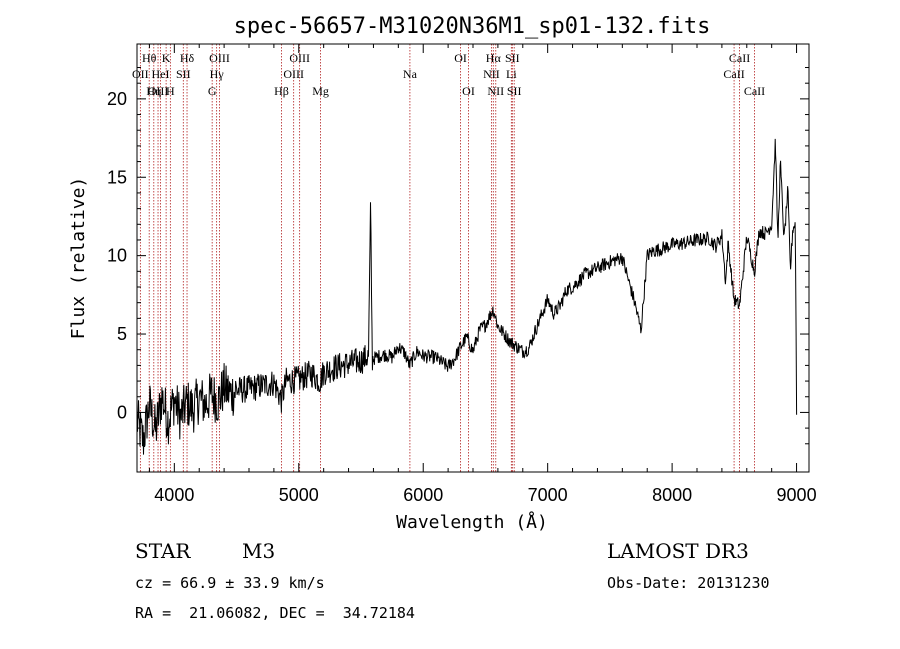 This screenshot has width=900, height=649. Describe the element at coordinates (299, 495) in the screenshot. I see `x-tick-label: 5000` at that location.